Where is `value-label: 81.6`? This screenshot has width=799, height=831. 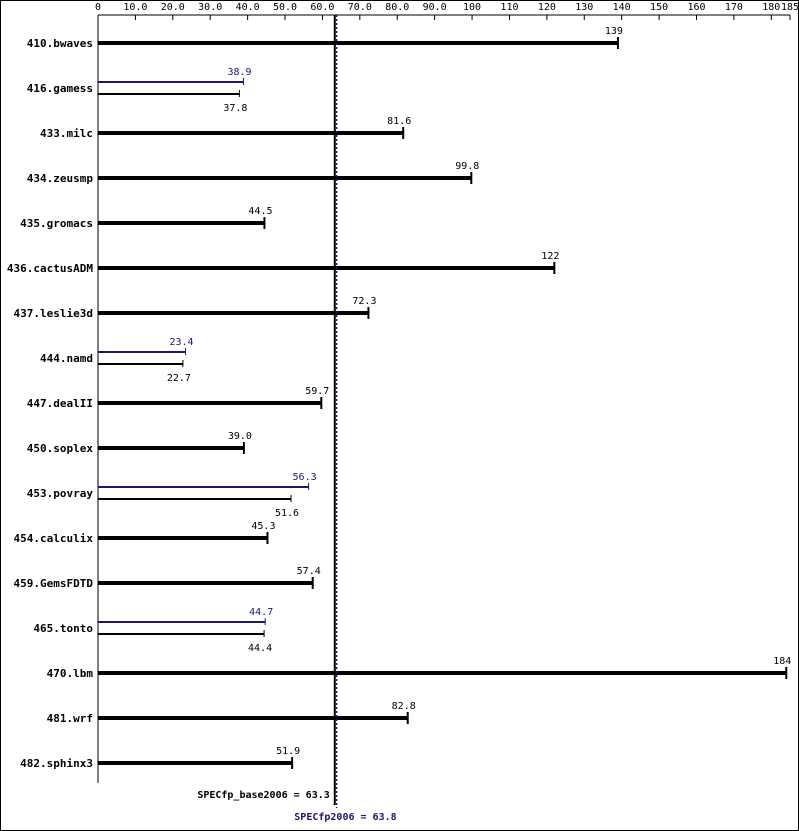
value-label: 81.6 is located at coordinates (399, 121).